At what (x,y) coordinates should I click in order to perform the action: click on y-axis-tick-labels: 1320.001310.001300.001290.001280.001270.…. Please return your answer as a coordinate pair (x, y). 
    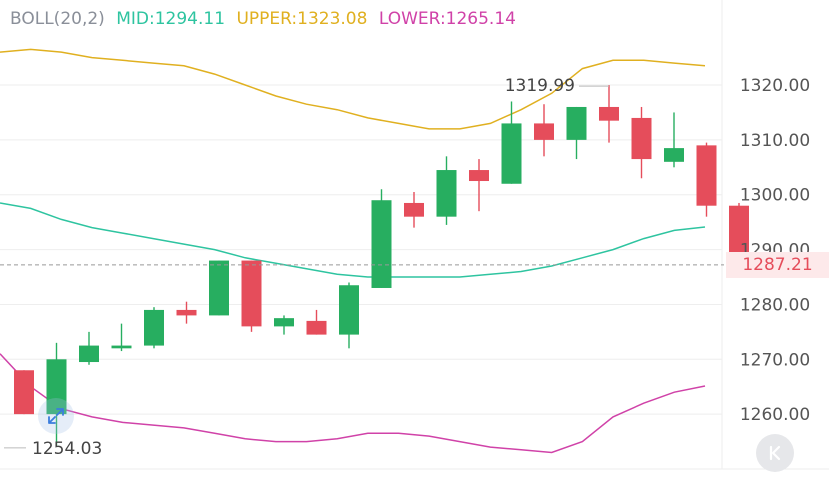
    Looking at the image, I should click on (775, 250).